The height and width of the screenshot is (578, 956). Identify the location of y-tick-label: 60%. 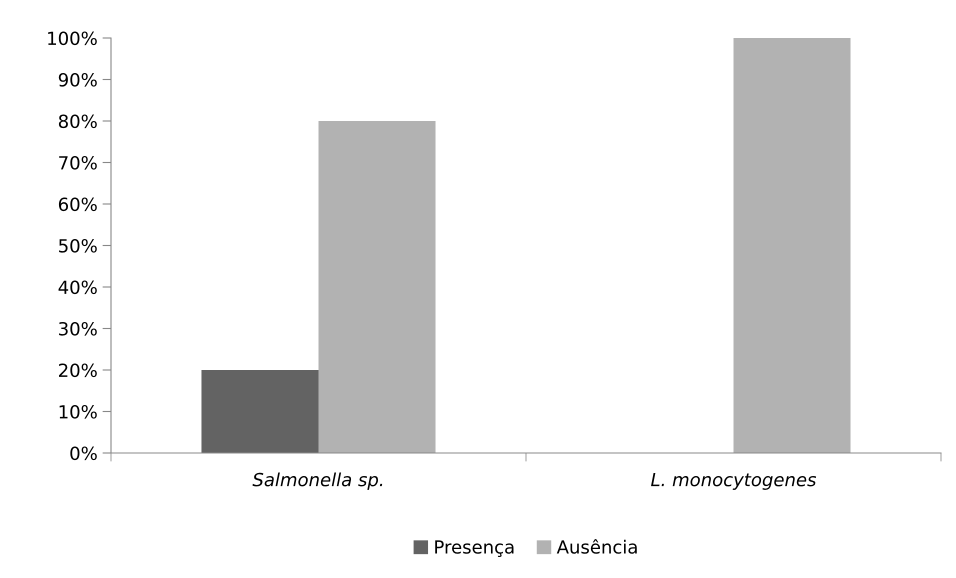
(77, 204).